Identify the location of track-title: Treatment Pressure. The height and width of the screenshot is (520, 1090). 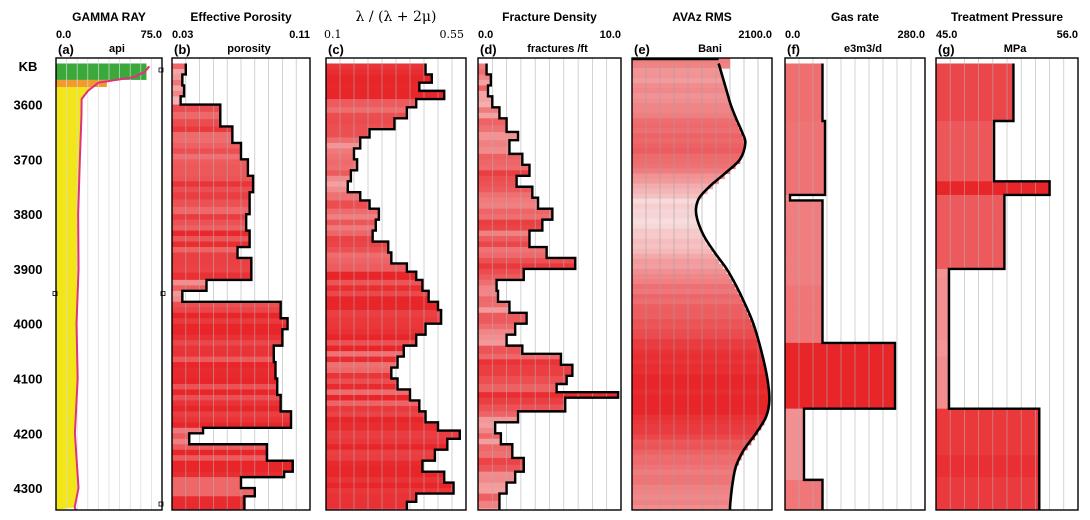
(1007, 17).